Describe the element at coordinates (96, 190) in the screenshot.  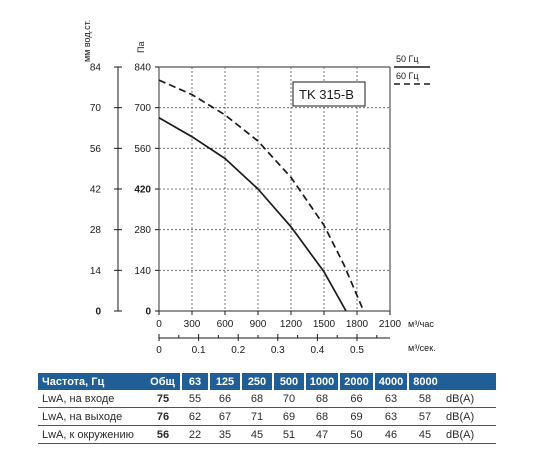
I see `y-left-tick-label: 42` at that location.